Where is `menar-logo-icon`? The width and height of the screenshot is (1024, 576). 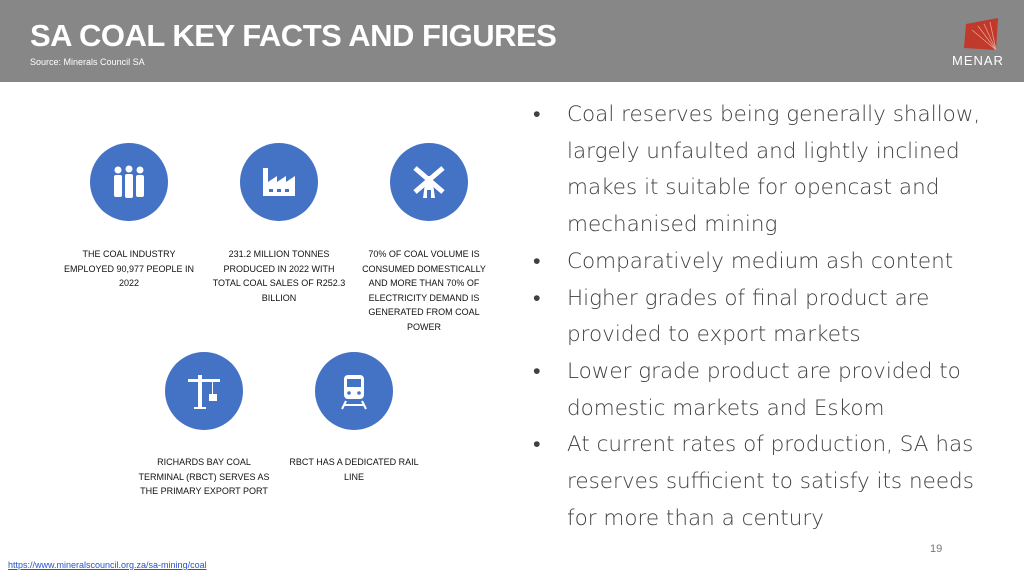 menar-logo-icon is located at coordinates (981, 34).